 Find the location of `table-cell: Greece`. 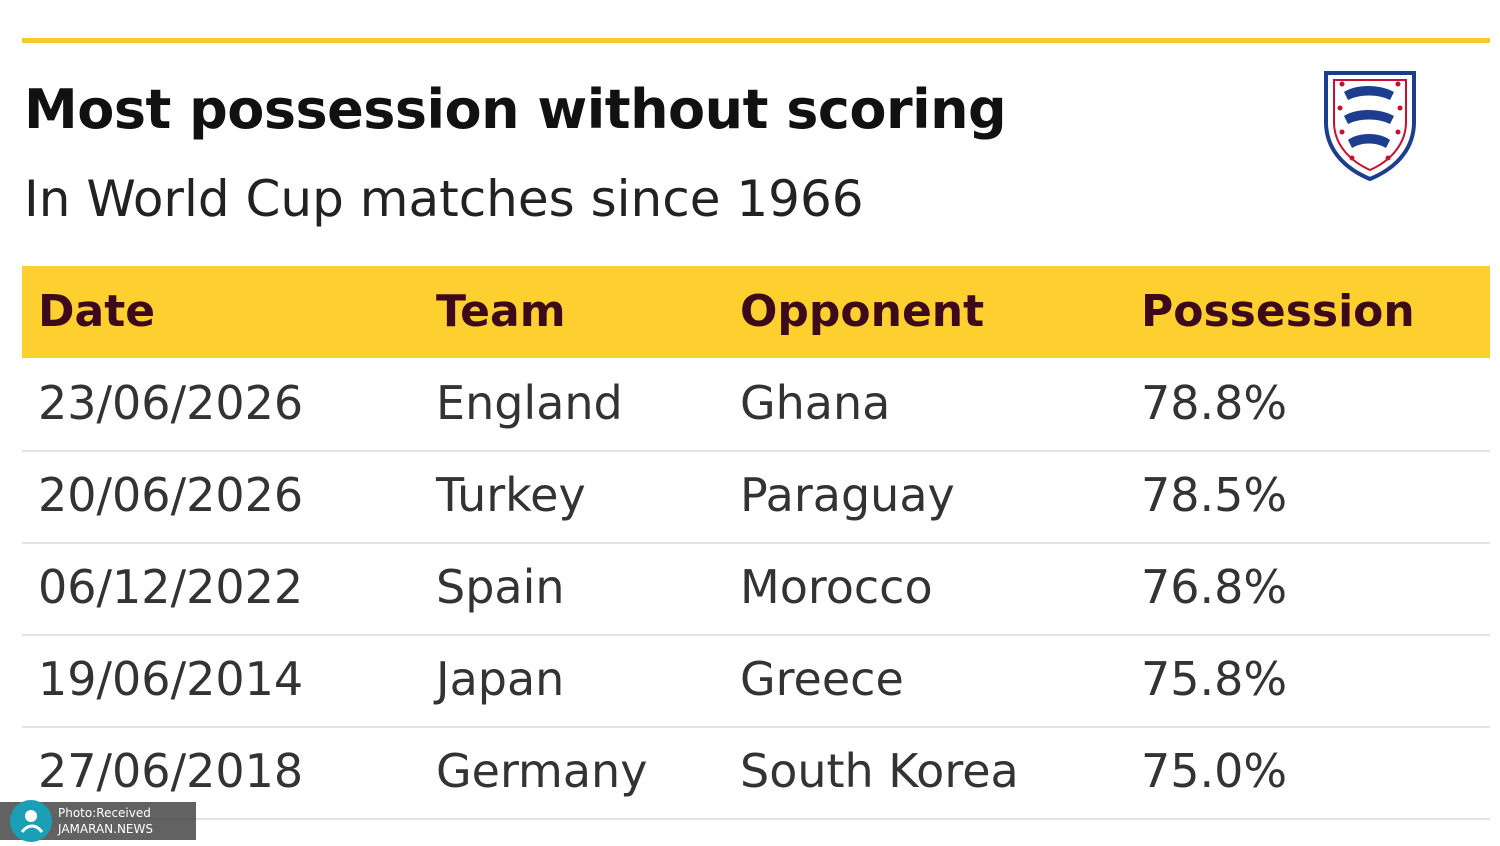

table-cell: Greece is located at coordinates (822, 679).